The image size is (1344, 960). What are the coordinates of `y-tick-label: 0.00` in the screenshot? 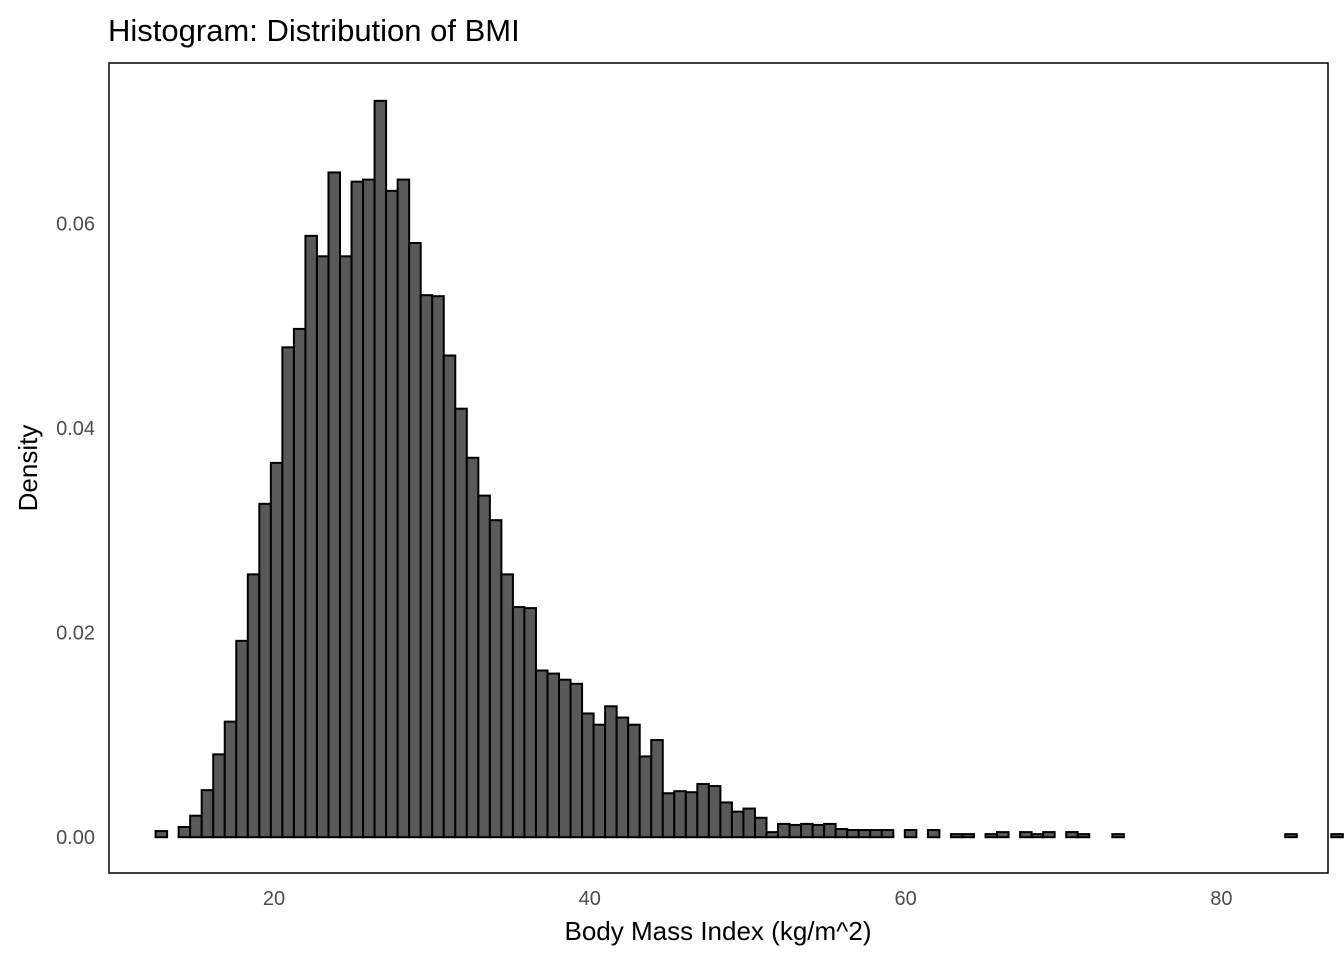 It's located at (75, 838).